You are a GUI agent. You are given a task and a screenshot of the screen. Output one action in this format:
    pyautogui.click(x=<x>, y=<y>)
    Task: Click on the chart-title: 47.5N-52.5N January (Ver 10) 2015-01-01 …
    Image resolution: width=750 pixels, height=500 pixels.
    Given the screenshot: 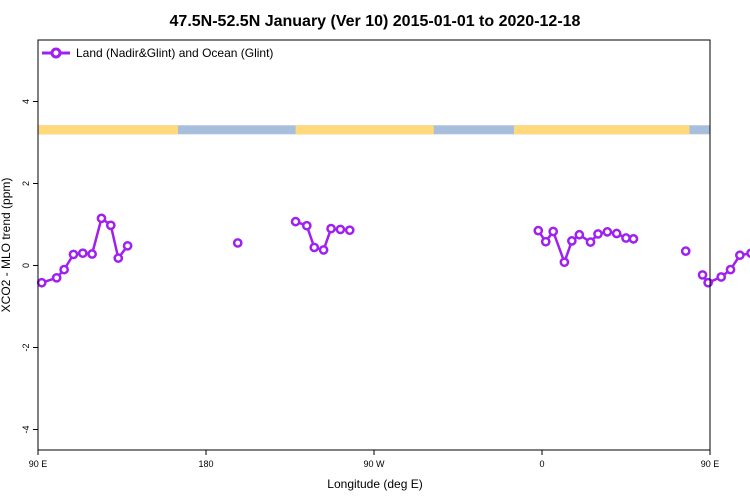 What is the action you would take?
    pyautogui.click(x=375, y=21)
    